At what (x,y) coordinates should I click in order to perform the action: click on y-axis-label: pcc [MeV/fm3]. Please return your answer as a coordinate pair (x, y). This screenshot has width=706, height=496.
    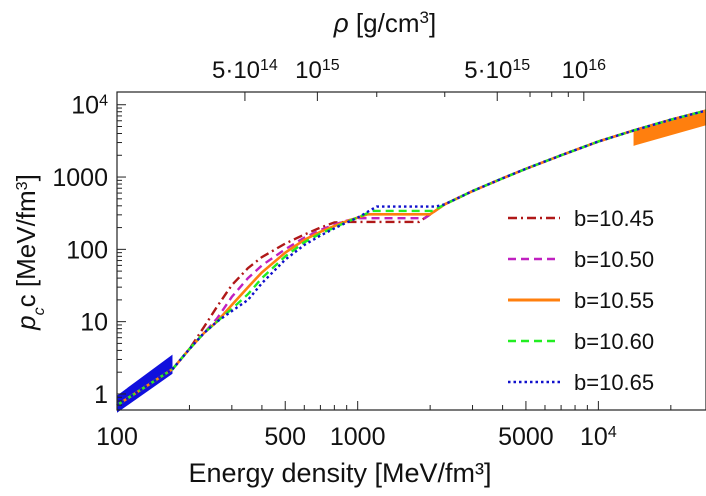
    Looking at the image, I should click on (29, 252).